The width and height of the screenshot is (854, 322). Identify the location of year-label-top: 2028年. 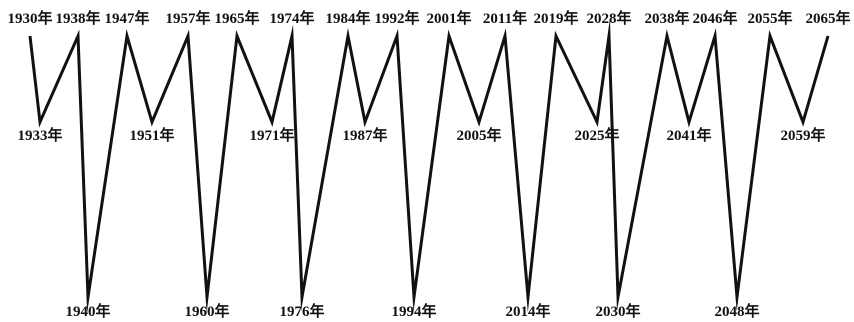
(608, 18).